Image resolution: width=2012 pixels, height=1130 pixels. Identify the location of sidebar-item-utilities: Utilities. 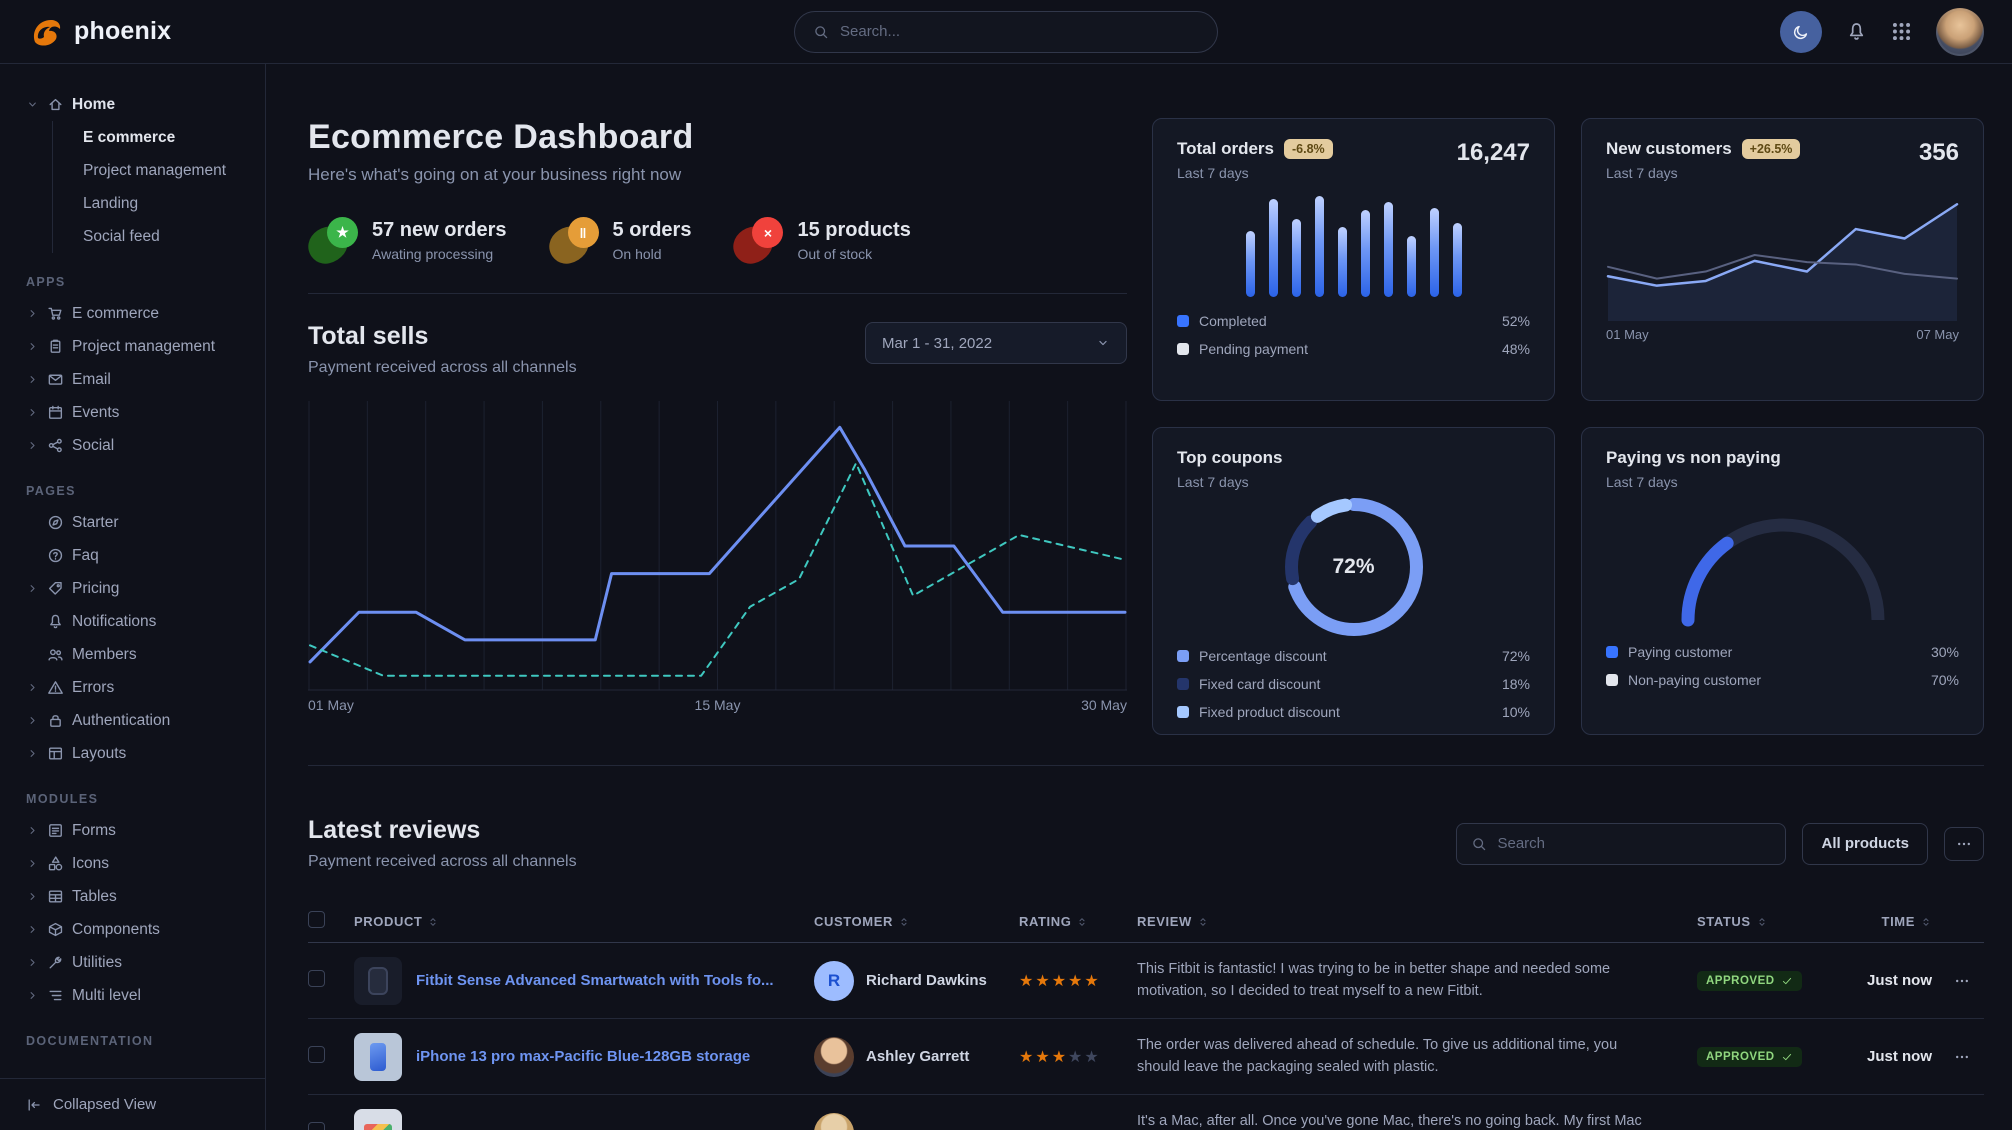
(139, 962).